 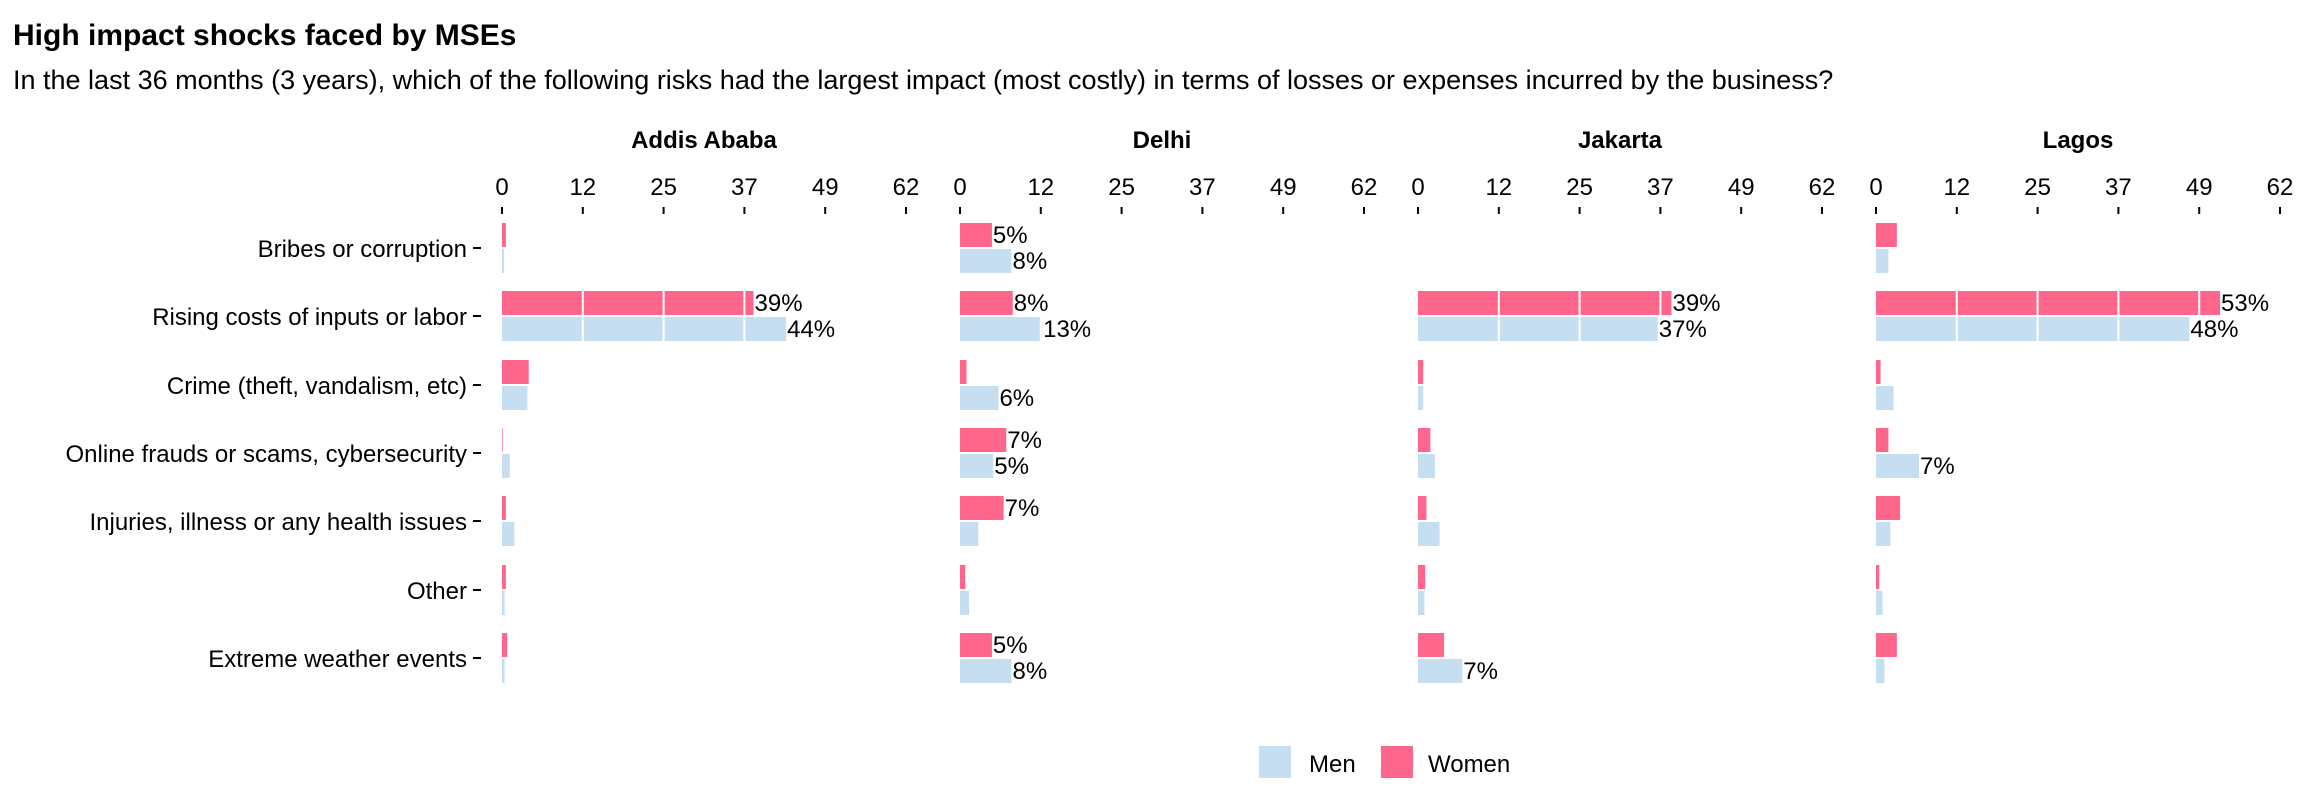 I want to click on bar-delhi-women-online-frauds-or-scams-cybersecurity, so click(x=983, y=440).